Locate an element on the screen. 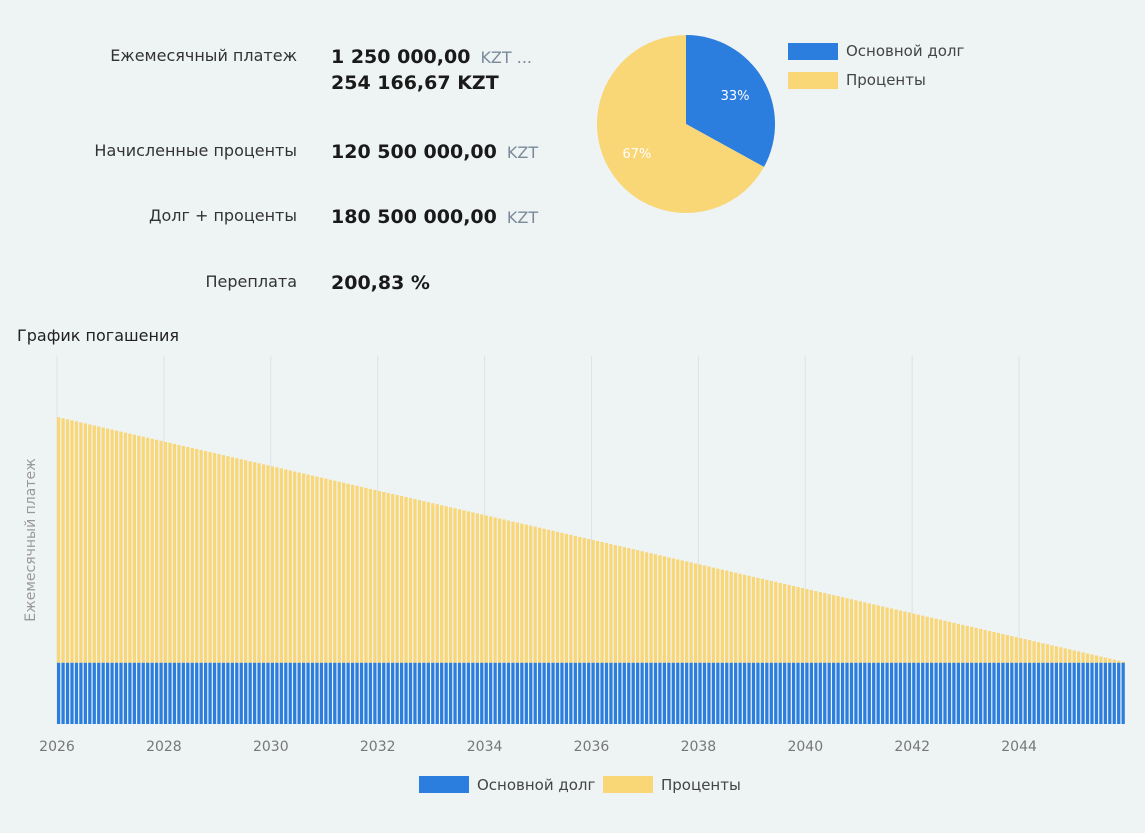  pie-slice-interest is located at coordinates (680, 123).